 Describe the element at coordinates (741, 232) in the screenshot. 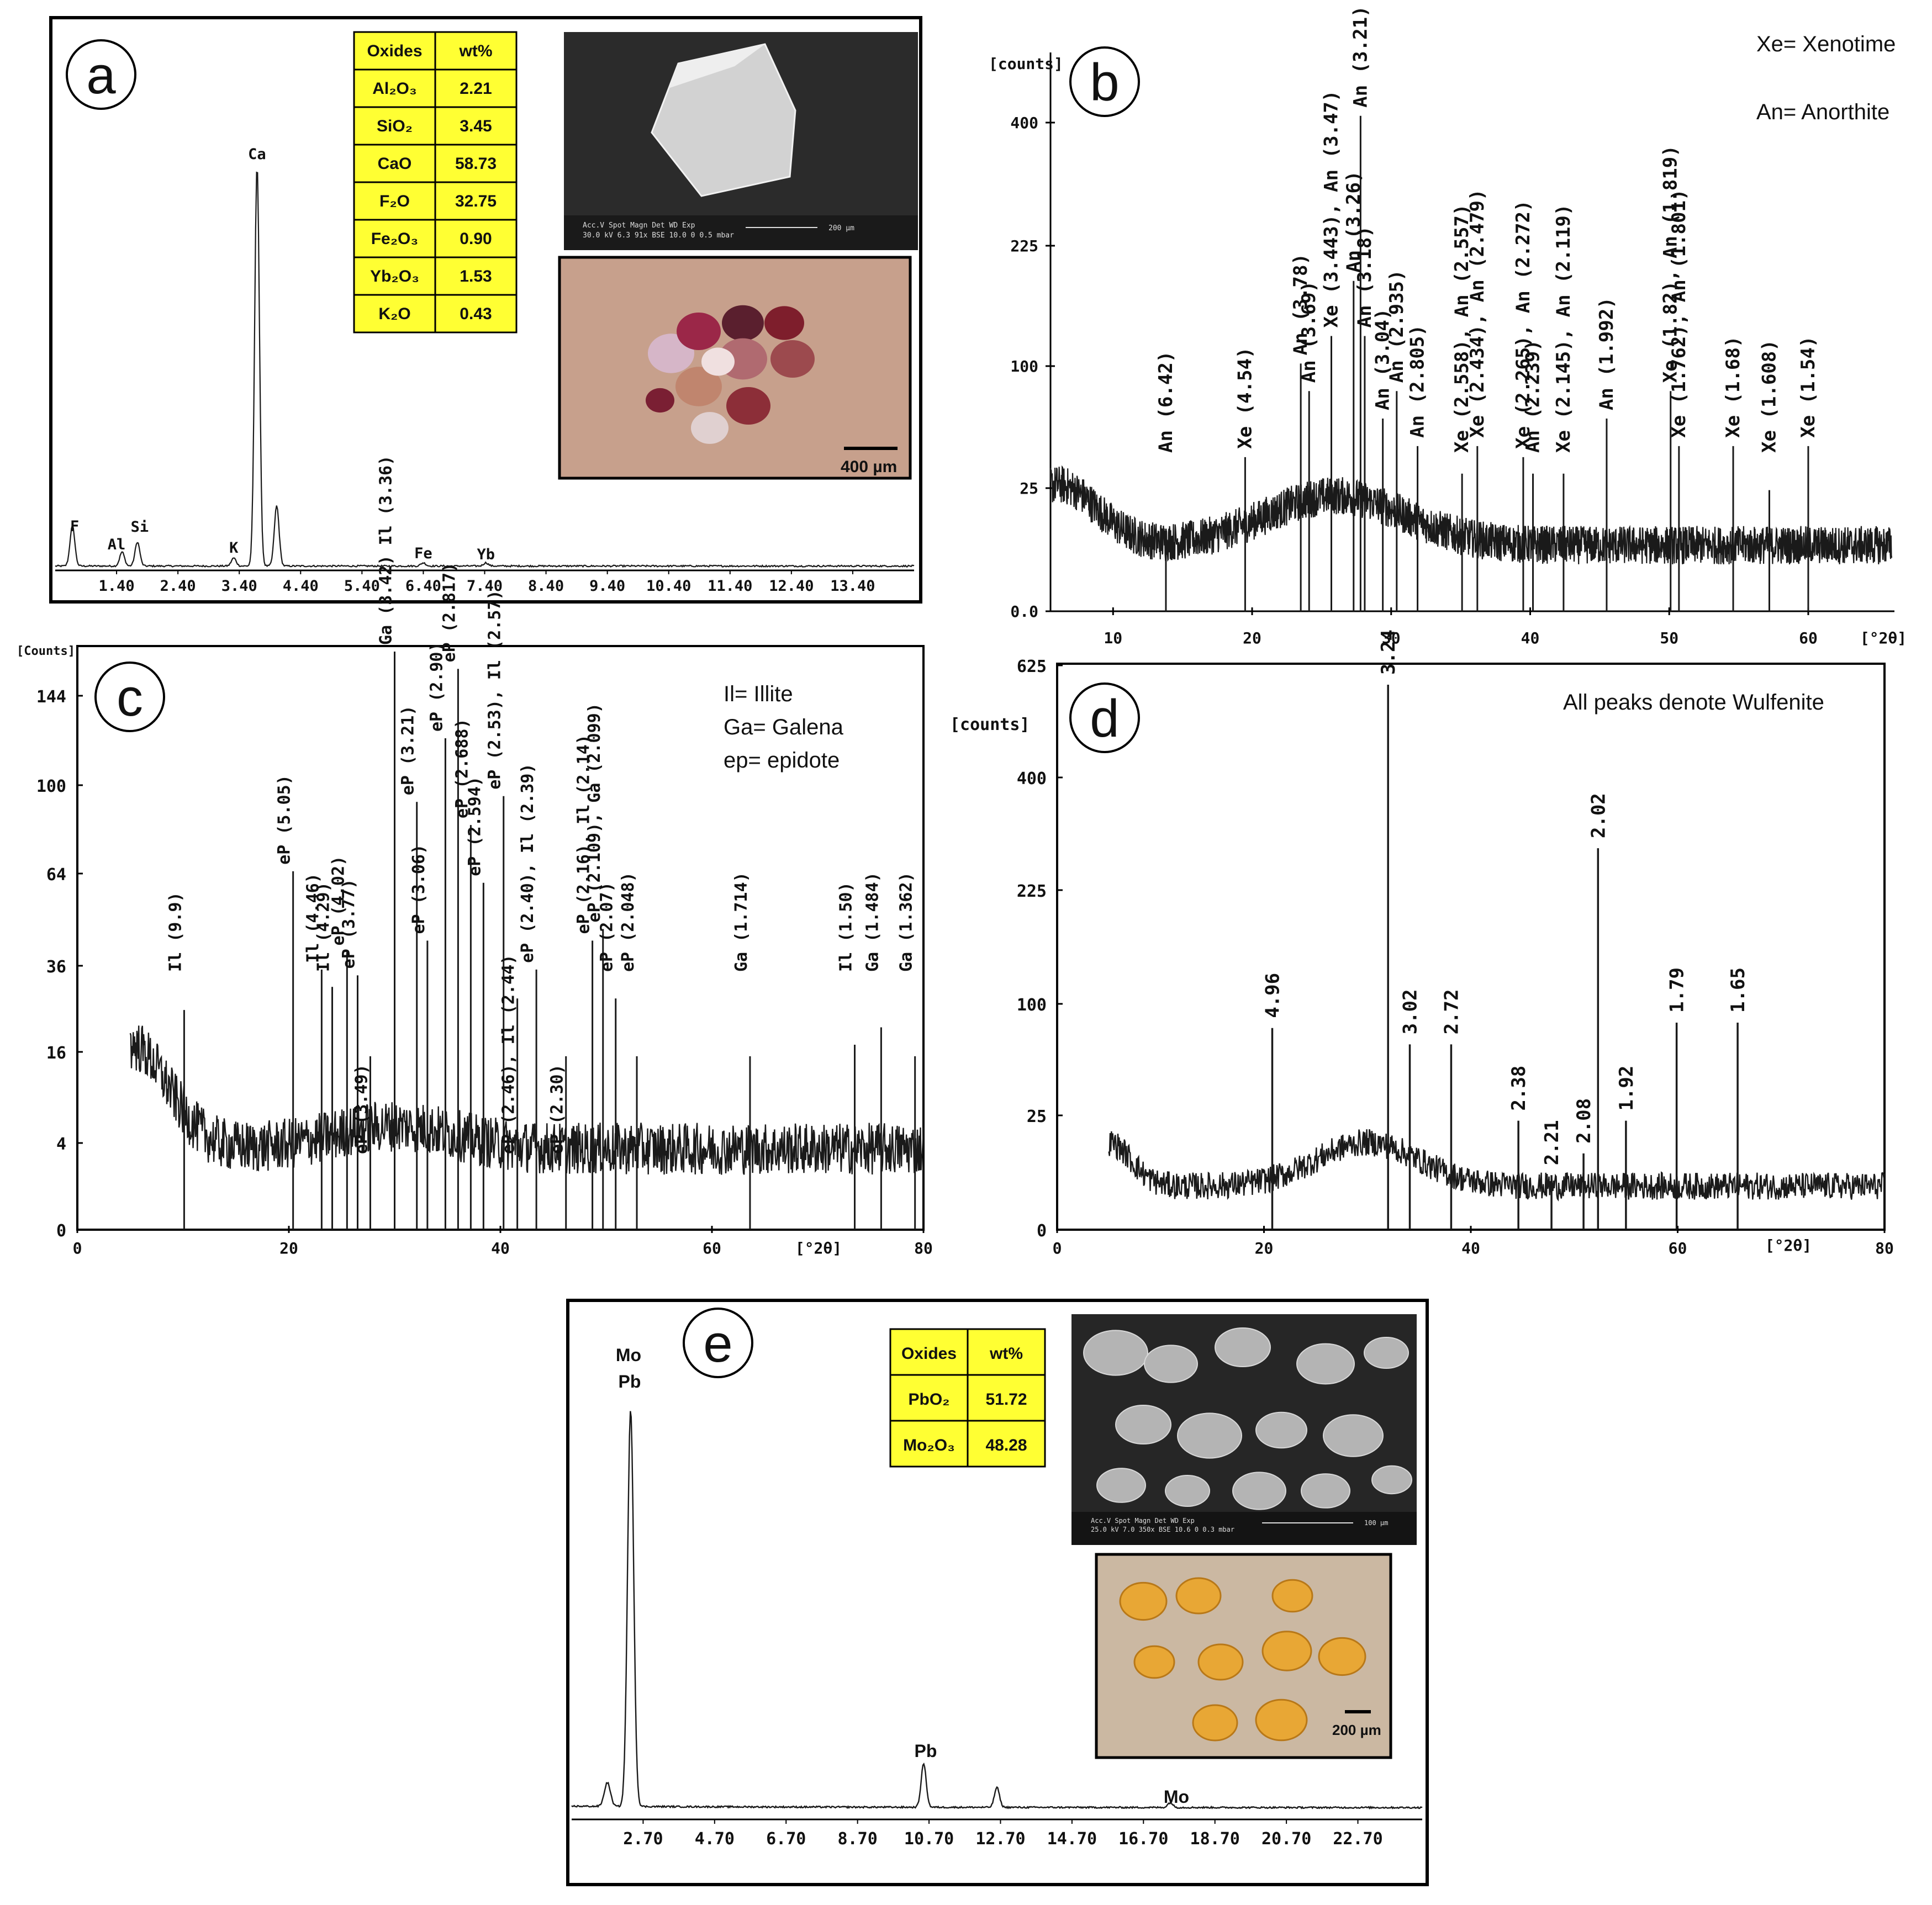

I see `sem-databar` at that location.